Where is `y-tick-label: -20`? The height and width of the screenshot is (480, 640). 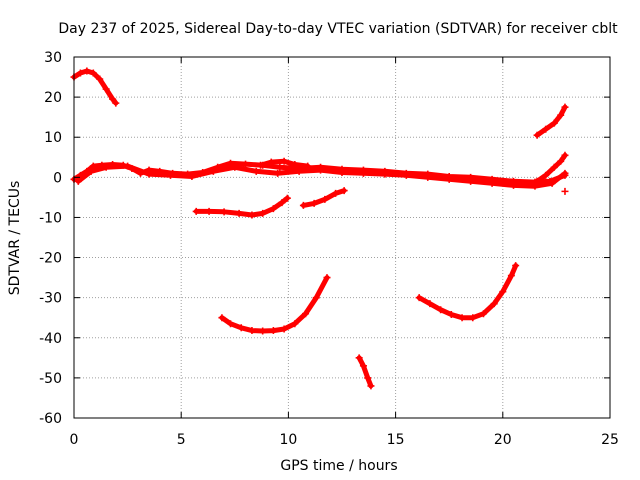
y-tick-label: -20 is located at coordinates (50, 259).